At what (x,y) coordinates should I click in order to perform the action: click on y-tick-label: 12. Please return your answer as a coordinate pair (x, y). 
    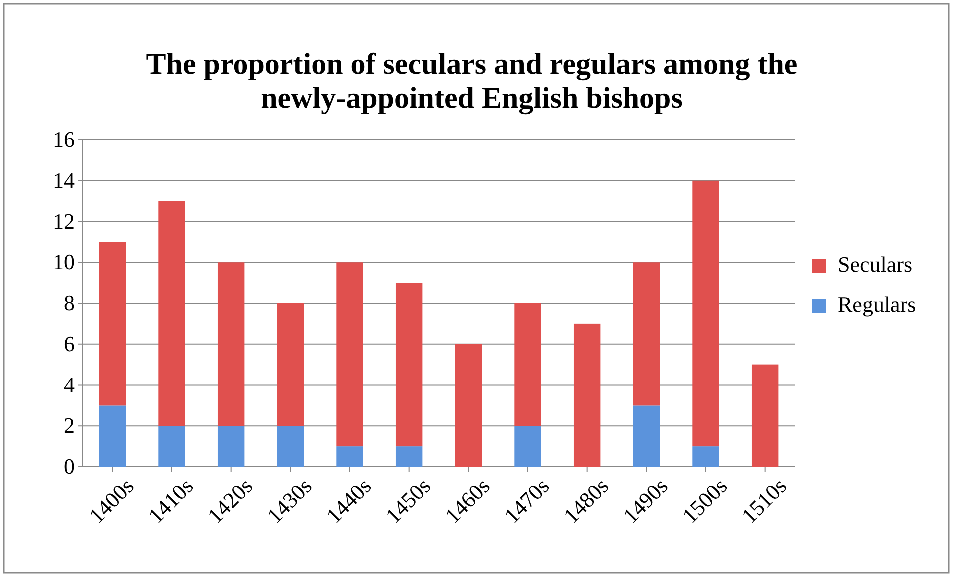
    Looking at the image, I should click on (64, 221).